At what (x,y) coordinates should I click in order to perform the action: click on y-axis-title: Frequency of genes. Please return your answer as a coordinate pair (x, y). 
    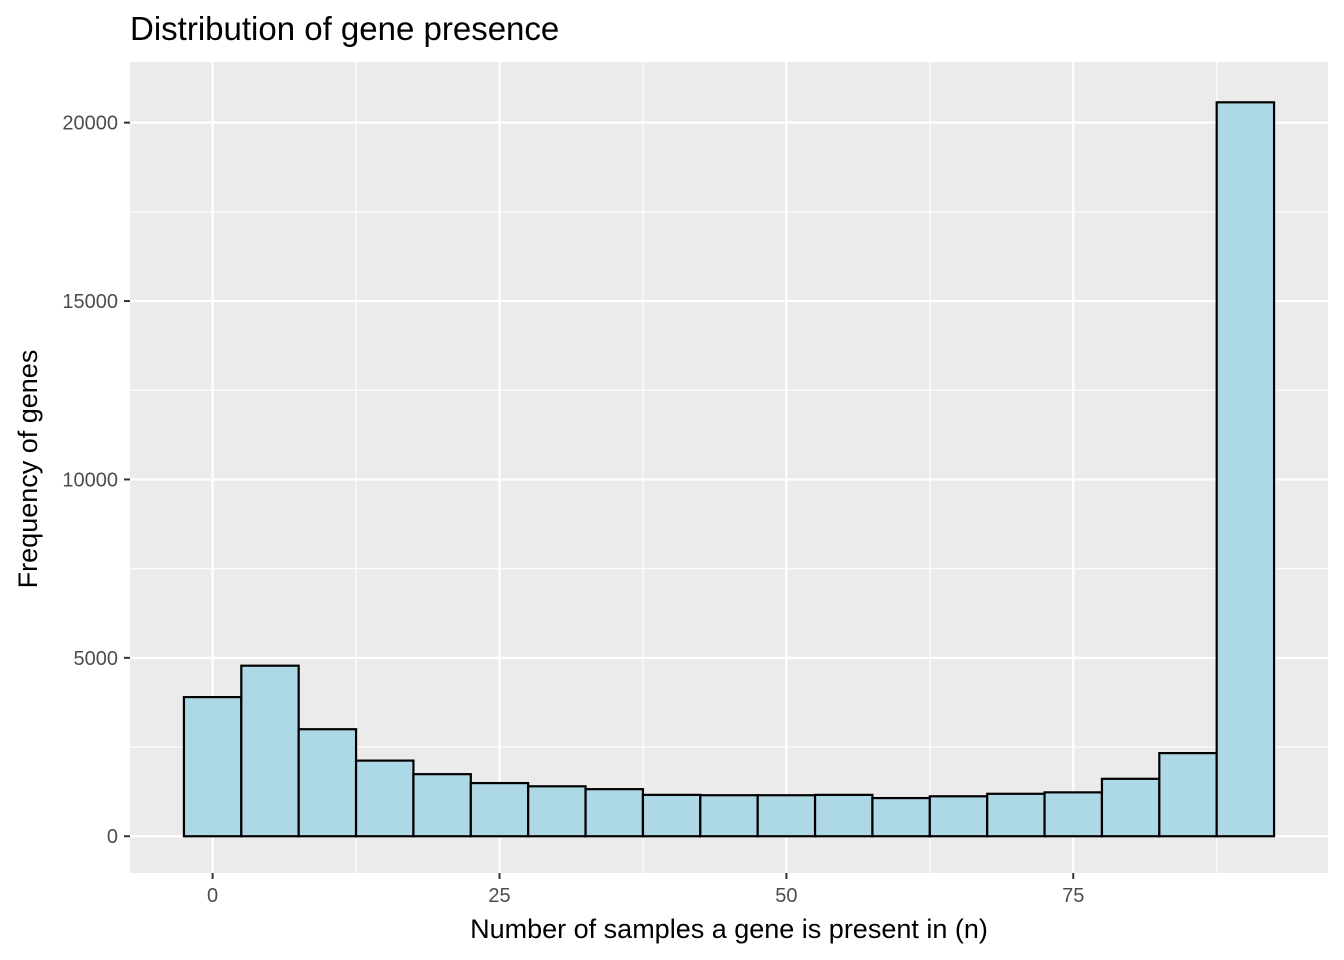
    Looking at the image, I should click on (28, 469).